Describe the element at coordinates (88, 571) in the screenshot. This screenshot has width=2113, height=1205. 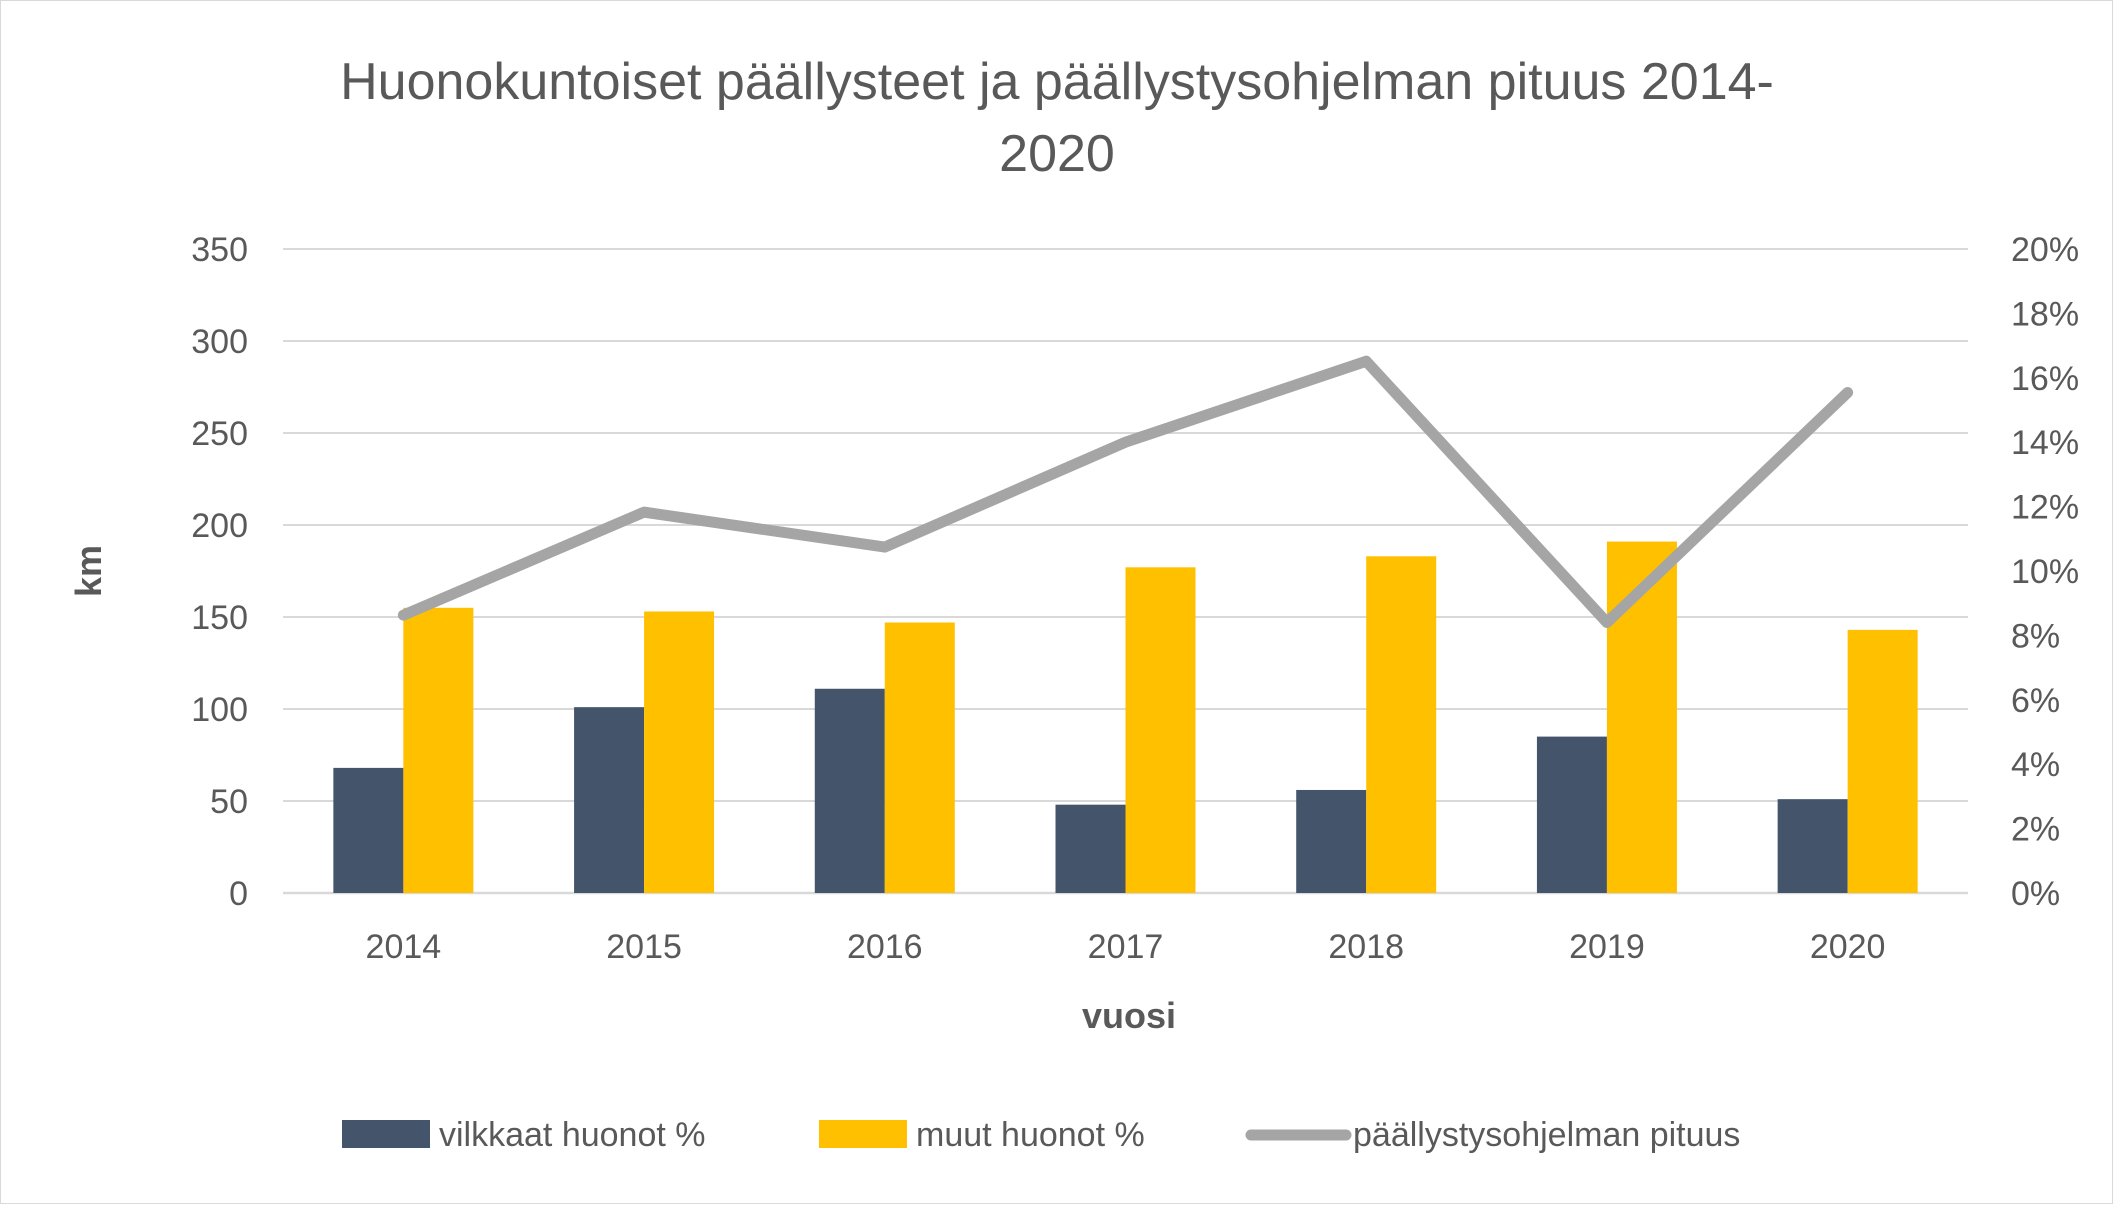
I see `y-axis-title: km` at that location.